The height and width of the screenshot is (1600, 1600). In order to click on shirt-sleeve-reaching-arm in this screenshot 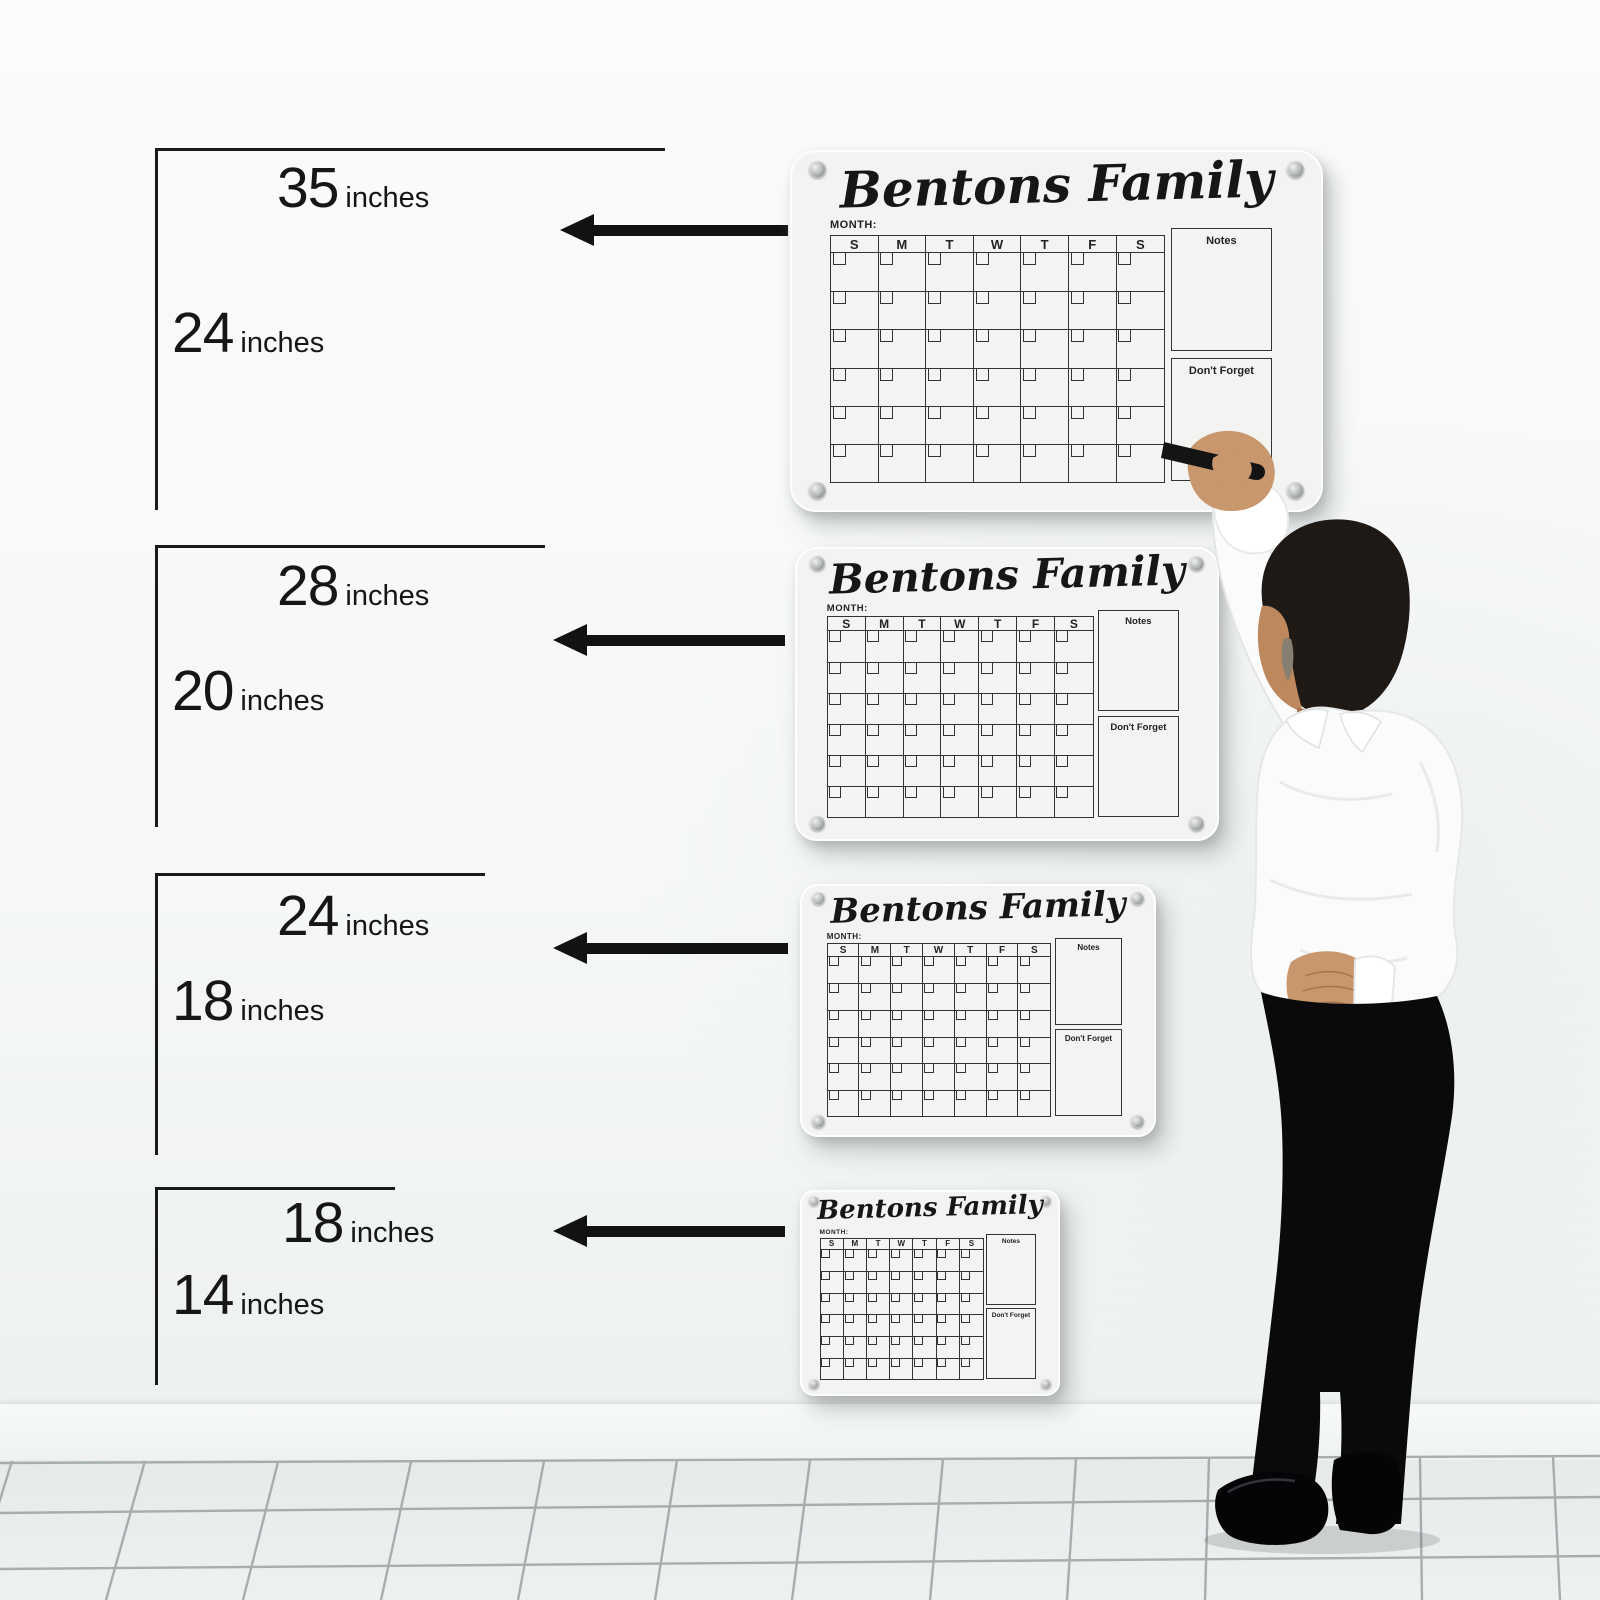, I will do `click(1283, 610)`.